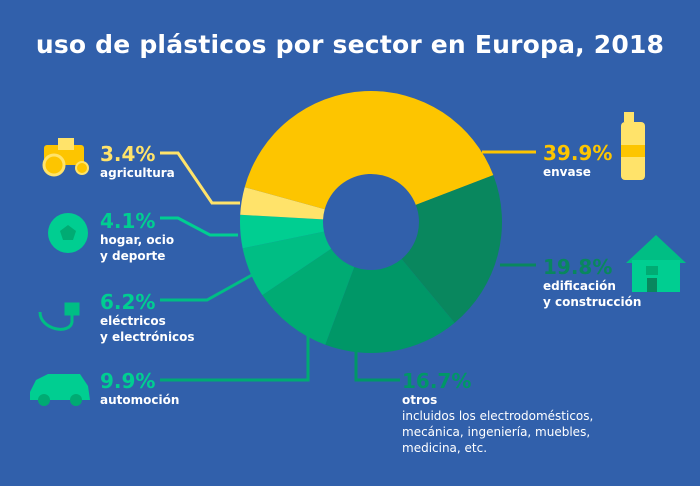  I want to click on label-envase: 39.9% envase, so click(578, 160).